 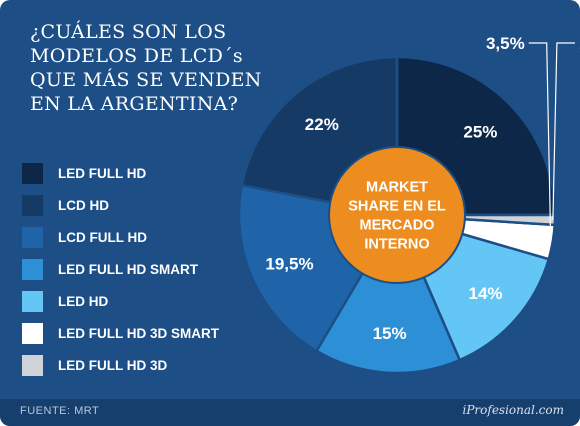 I want to click on title-line: MODELOS DE LCD´s, so click(x=136, y=56).